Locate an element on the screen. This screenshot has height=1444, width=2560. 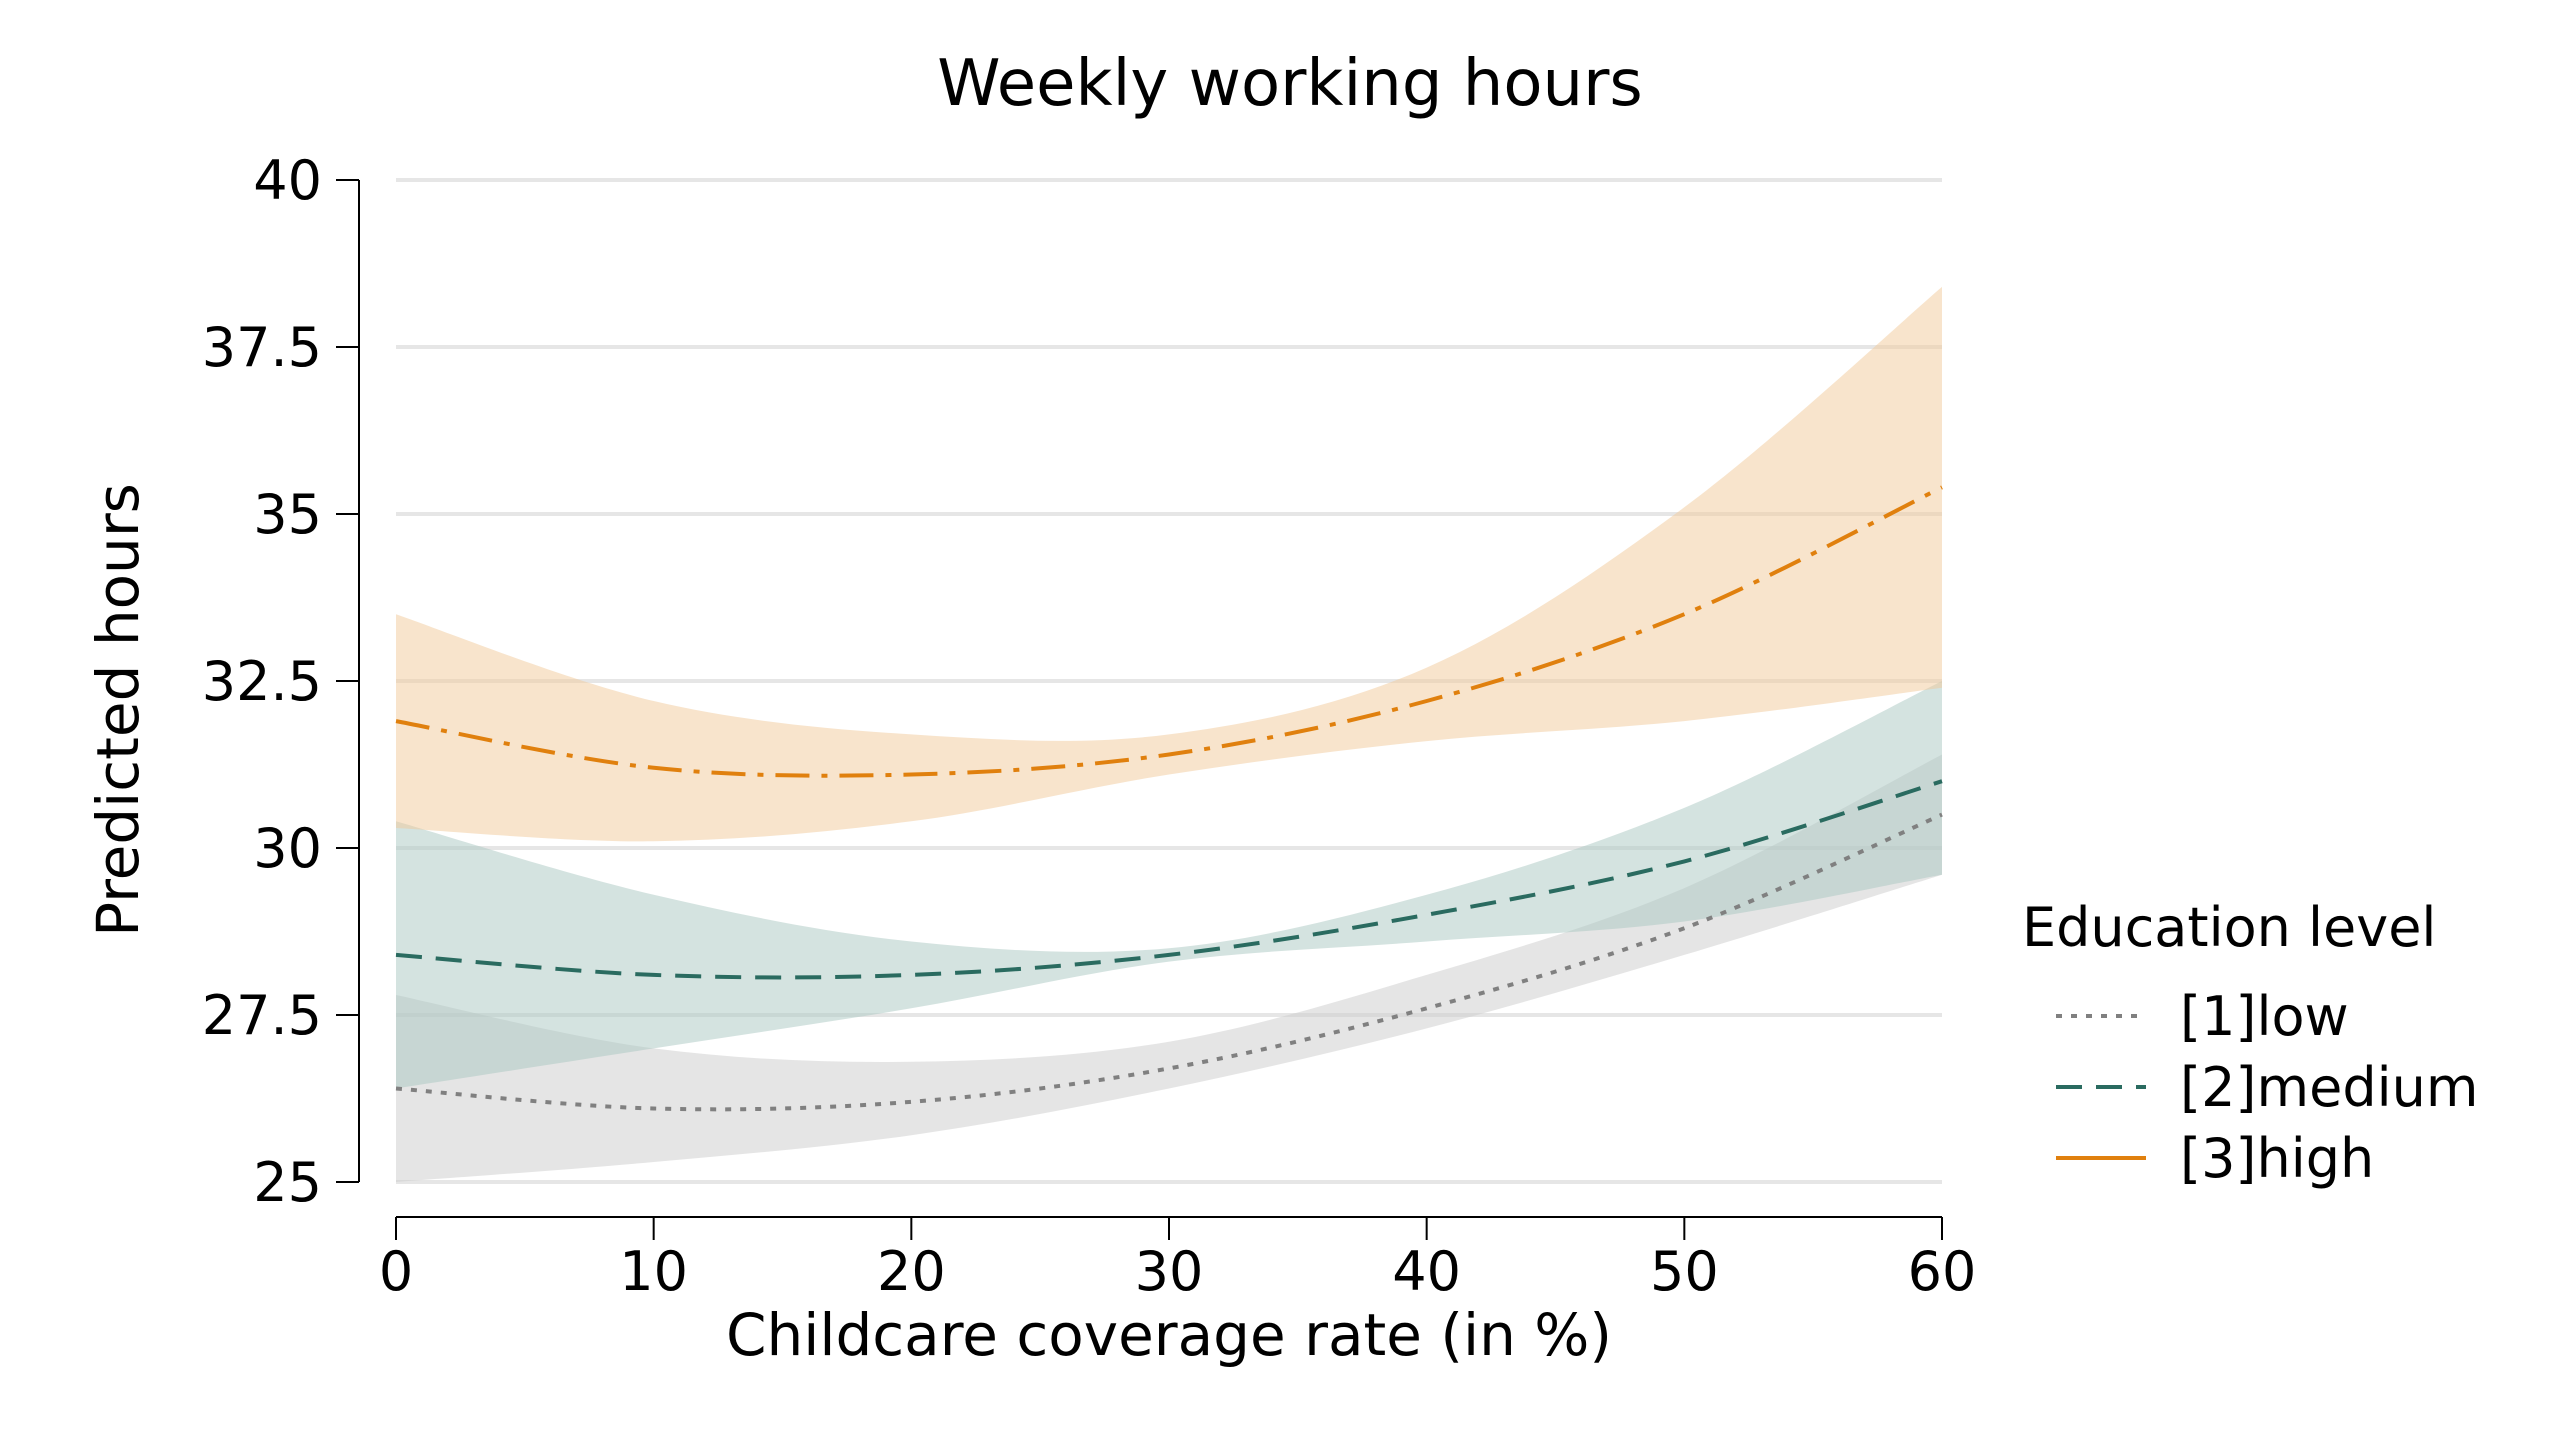
x-tick-label-4: 40 is located at coordinates (1426, 1271).